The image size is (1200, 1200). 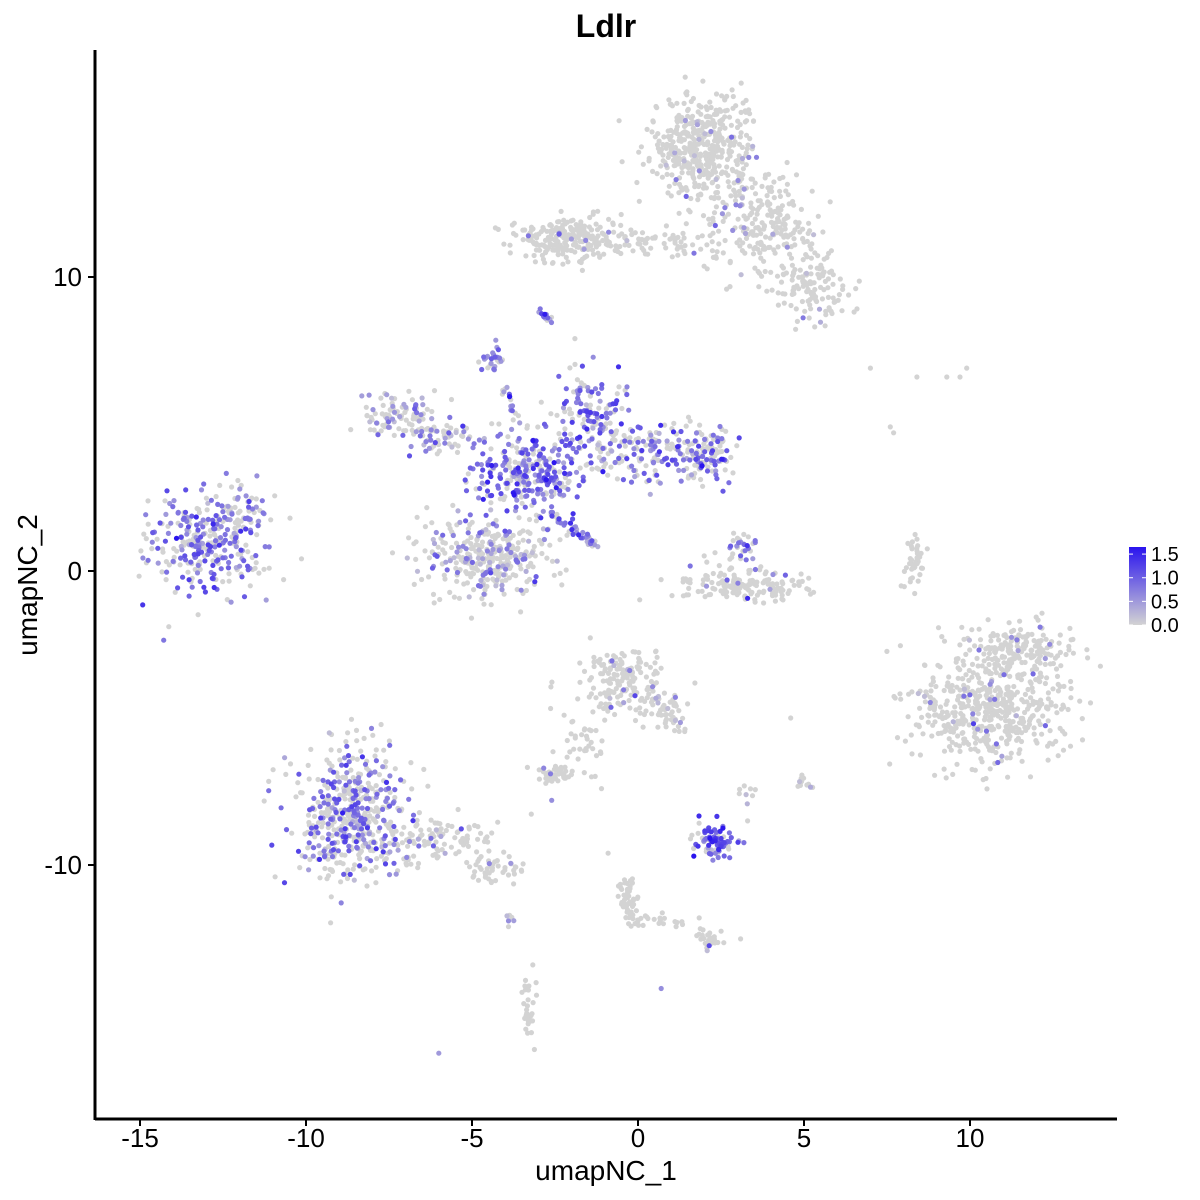 What do you see at coordinates (638, 1138) in the screenshot?
I see `x-tick-label: 0` at bounding box center [638, 1138].